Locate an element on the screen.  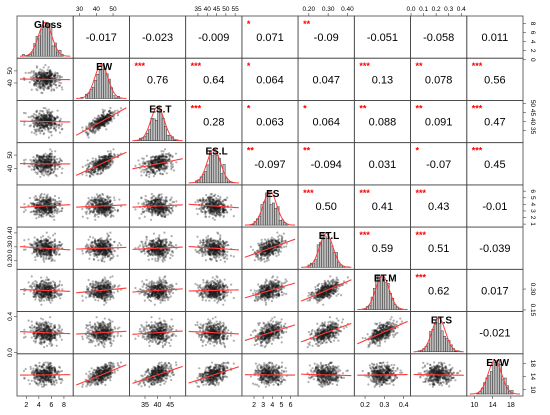
correlation-value: -0.09 is located at coordinates (326, 38).